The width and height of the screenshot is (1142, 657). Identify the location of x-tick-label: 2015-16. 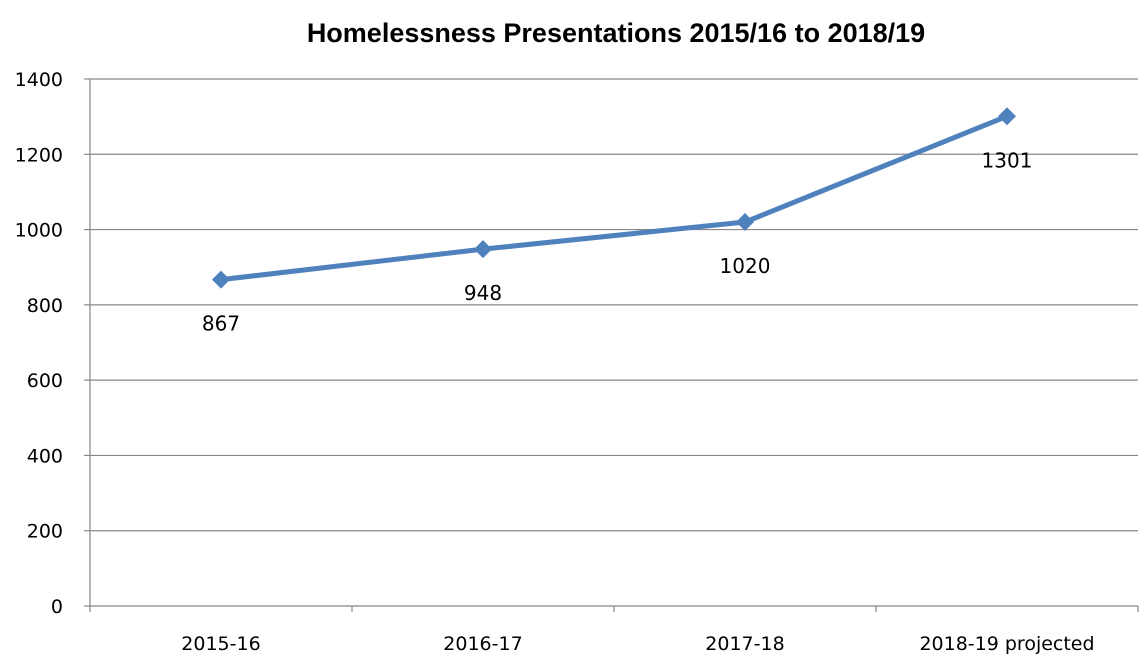
(220, 644).